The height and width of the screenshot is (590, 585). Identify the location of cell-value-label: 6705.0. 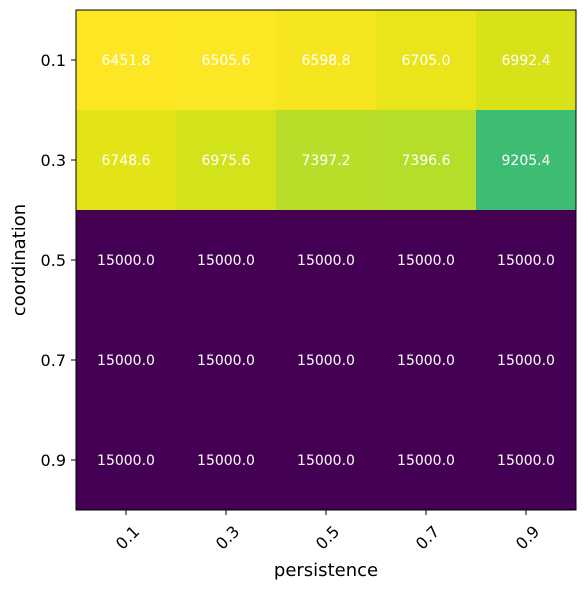
(426, 61).